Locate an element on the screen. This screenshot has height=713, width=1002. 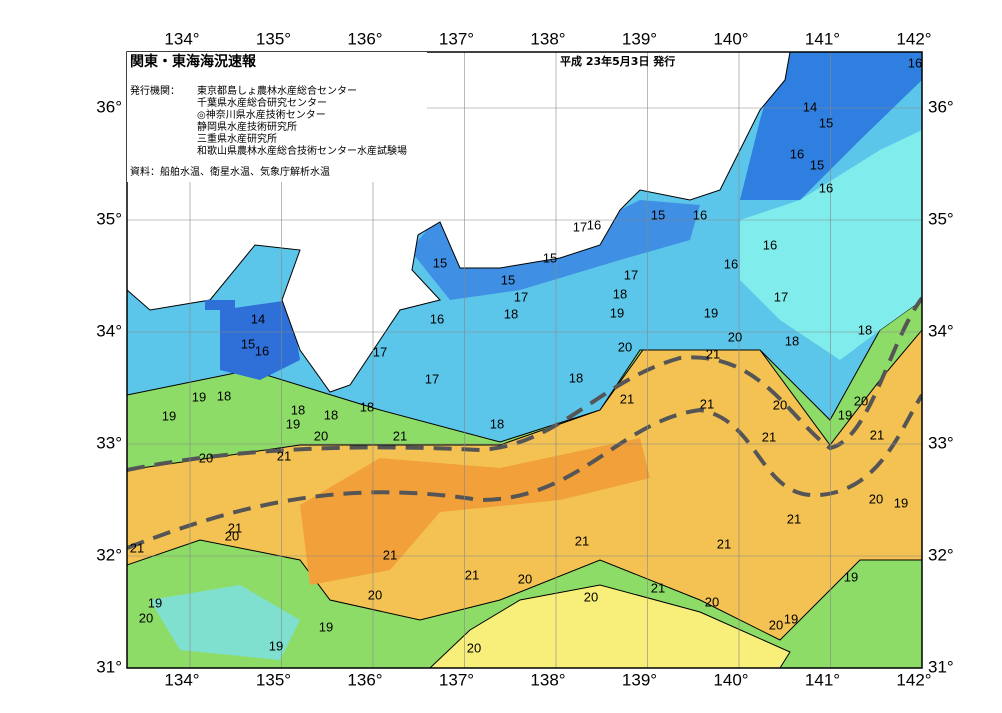
lon-label-bottom: 141° is located at coordinates (822, 679).